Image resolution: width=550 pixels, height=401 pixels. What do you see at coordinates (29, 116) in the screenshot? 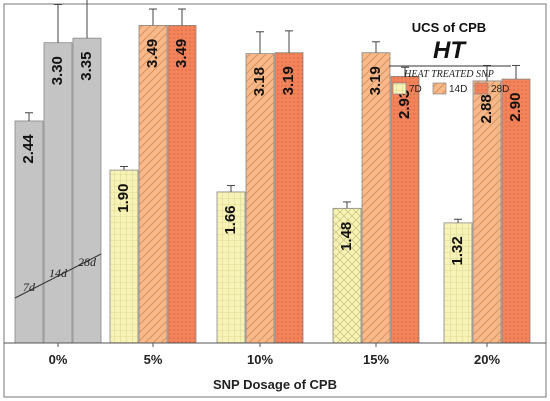
I see `error-bar-7d-0pct` at bounding box center [29, 116].